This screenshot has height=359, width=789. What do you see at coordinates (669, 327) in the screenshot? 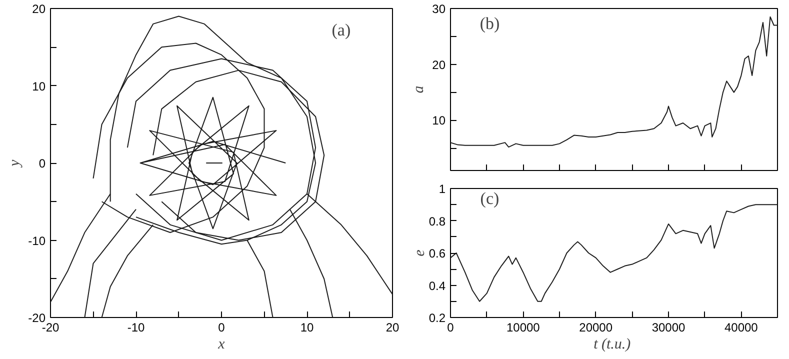
I see `x-tick-label: 30000` at bounding box center [669, 327].